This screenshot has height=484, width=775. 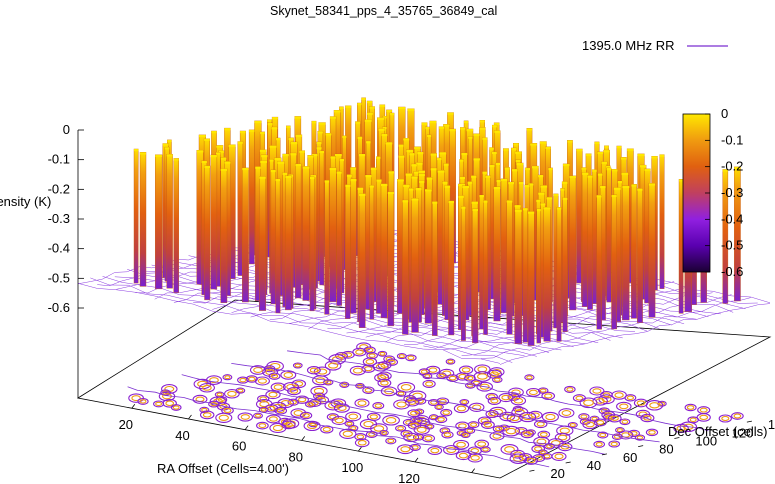 I want to click on z-tick-label: -0.5, so click(x=59, y=277).